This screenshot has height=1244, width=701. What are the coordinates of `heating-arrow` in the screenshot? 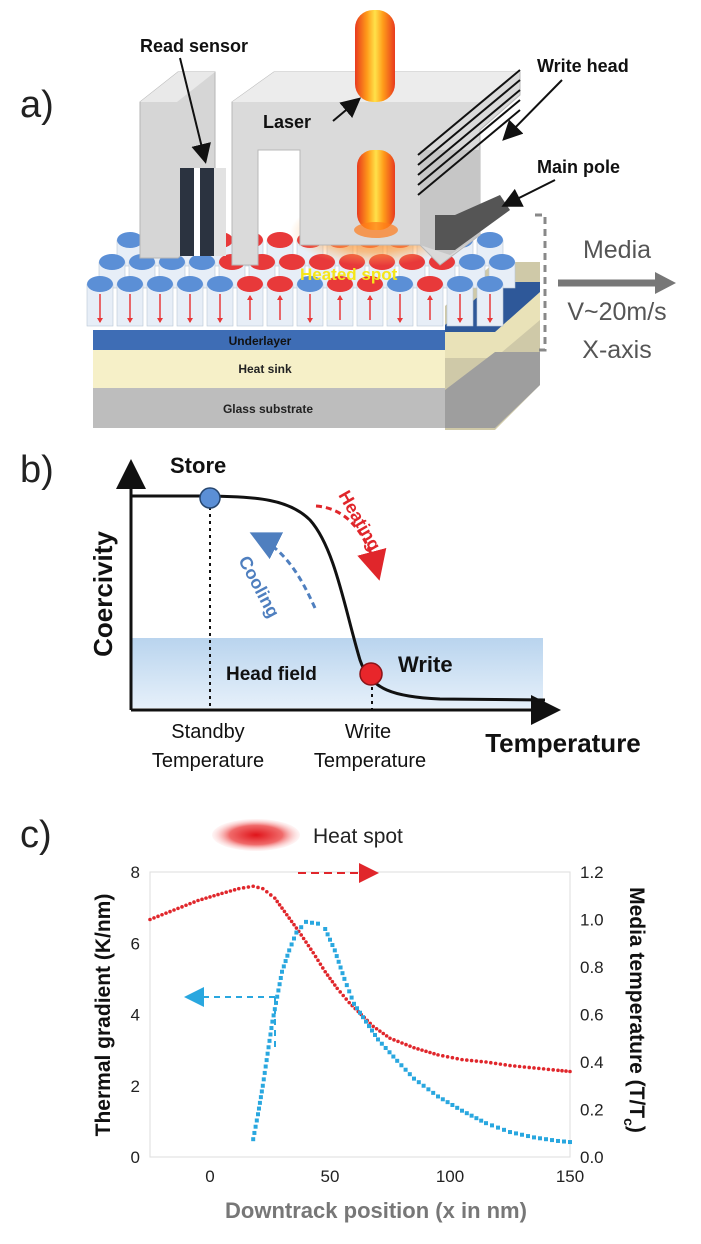 It's located at (351, 542).